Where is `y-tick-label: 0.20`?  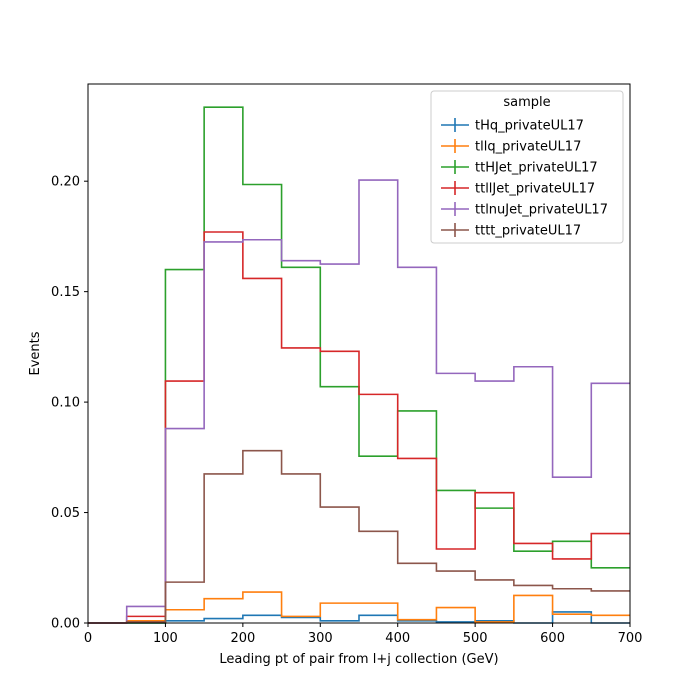
y-tick-label: 0.20 is located at coordinates (65, 182).